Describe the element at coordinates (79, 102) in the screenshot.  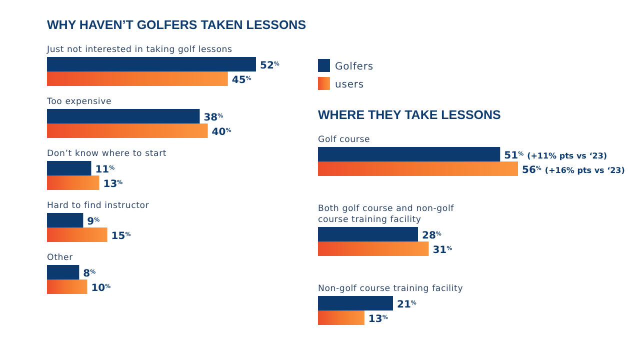
I see `y-tick-label: Too expensive` at that location.